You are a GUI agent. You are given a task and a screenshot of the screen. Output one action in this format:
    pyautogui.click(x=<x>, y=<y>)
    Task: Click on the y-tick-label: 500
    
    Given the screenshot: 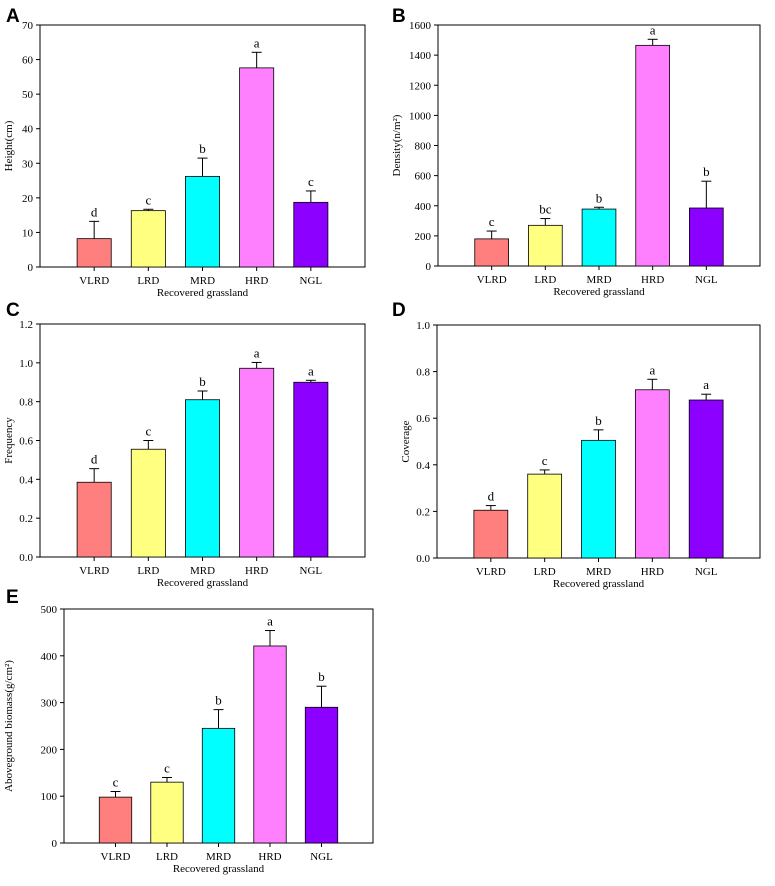 What is the action you would take?
    pyautogui.click(x=49, y=610)
    